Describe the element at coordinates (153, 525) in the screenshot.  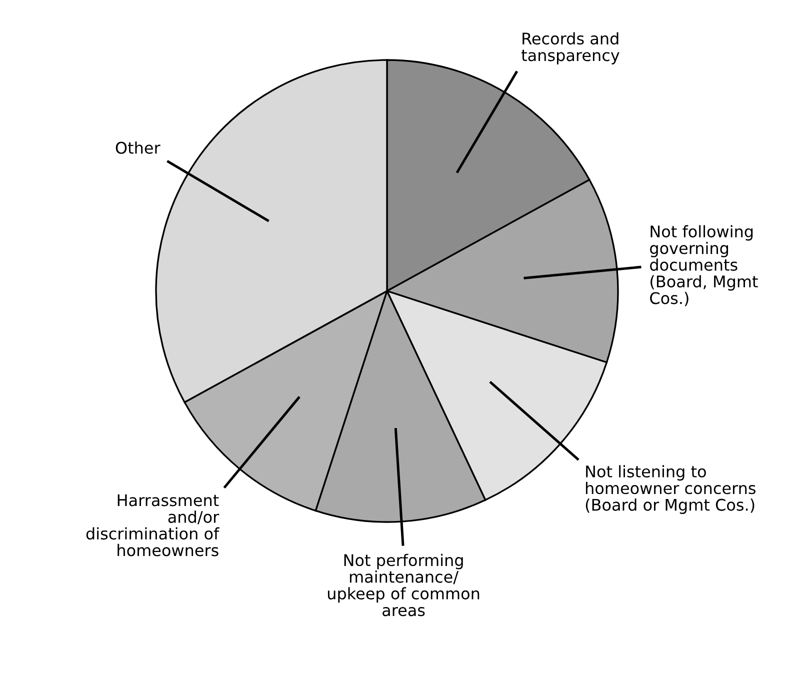
I see `slice-label: Harrassment and/or discrimination of homeowners` at that location.